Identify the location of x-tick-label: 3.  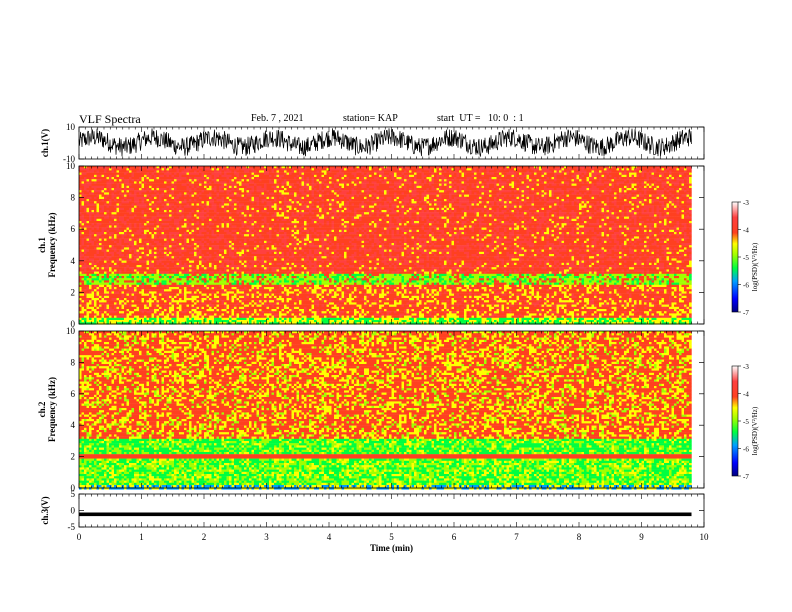
(266, 537).